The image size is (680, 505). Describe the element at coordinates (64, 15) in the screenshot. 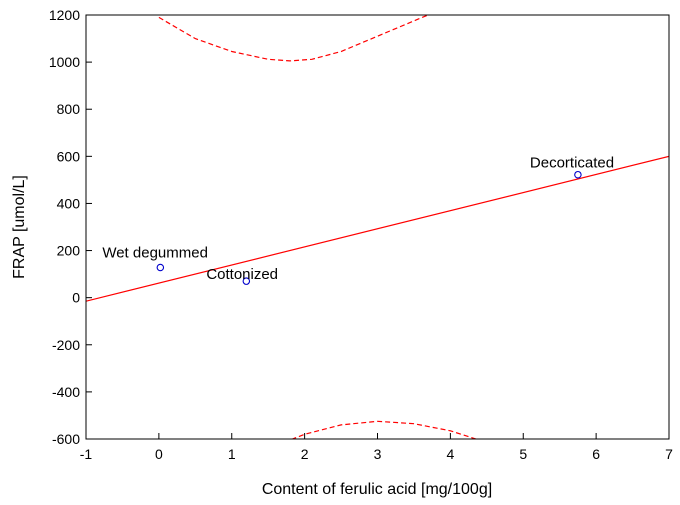

I see `y-tick-label-9: 1200` at that location.